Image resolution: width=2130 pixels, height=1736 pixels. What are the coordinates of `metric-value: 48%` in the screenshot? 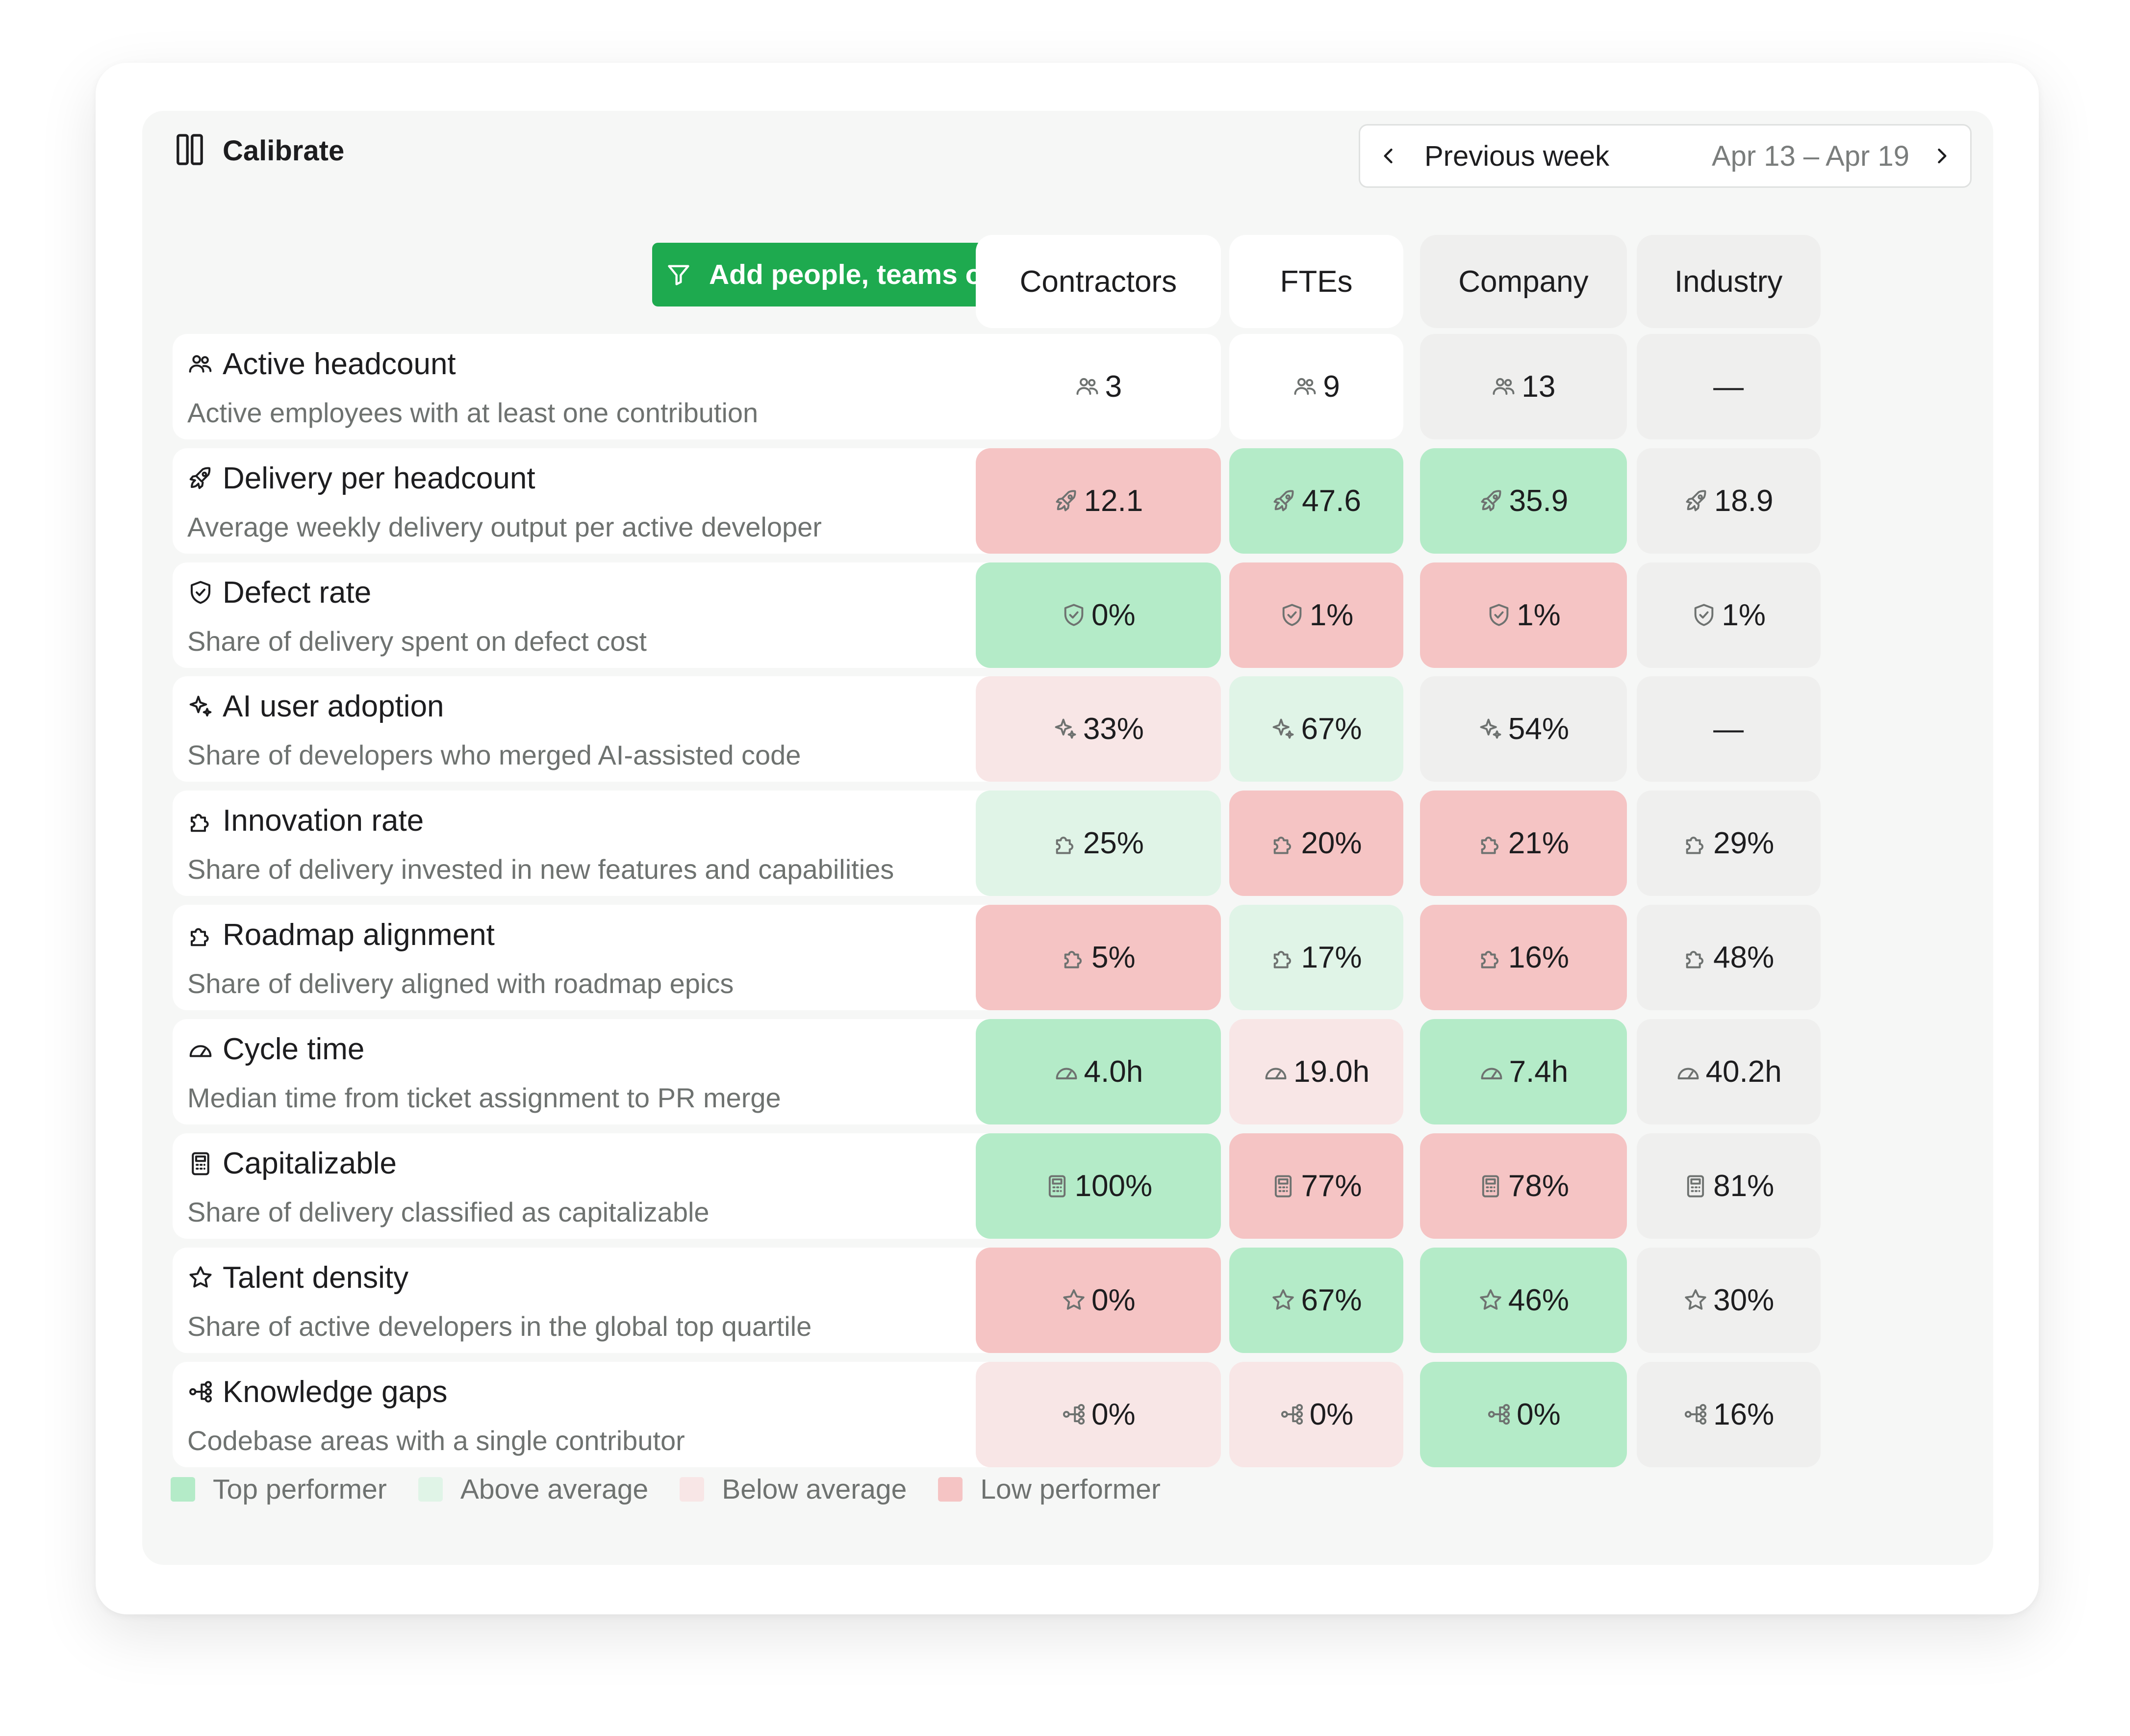 It's located at (1744, 958).